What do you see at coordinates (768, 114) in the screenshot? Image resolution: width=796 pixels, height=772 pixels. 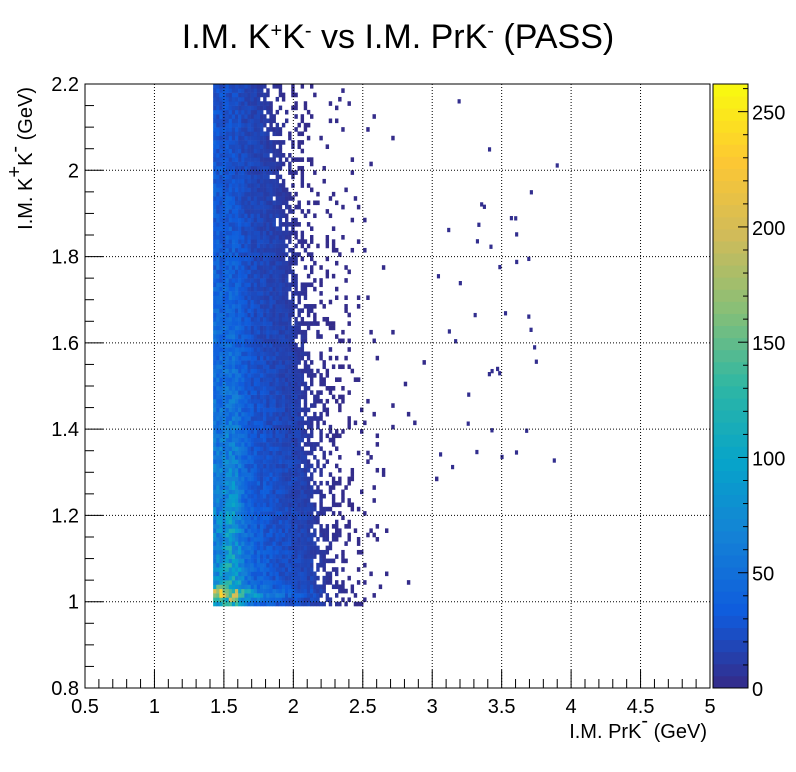 I see `palette-tick-label: 250` at bounding box center [768, 114].